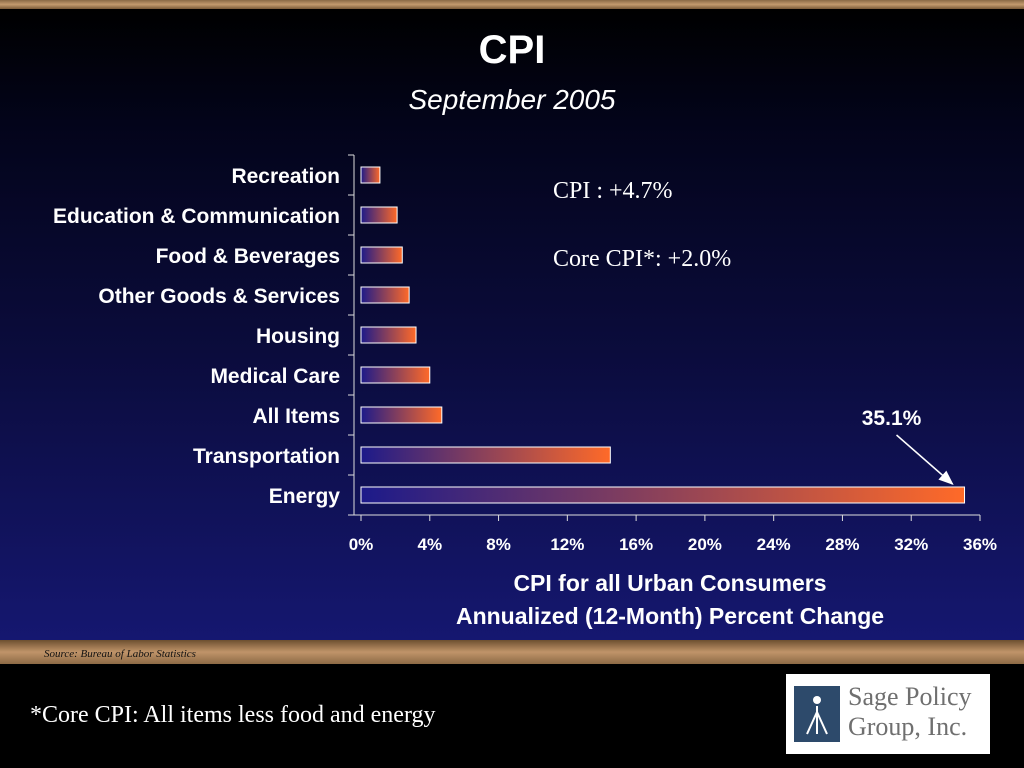 This screenshot has height=768, width=1024. Describe the element at coordinates (275, 376) in the screenshot. I see `category-label: Medical Care` at that location.